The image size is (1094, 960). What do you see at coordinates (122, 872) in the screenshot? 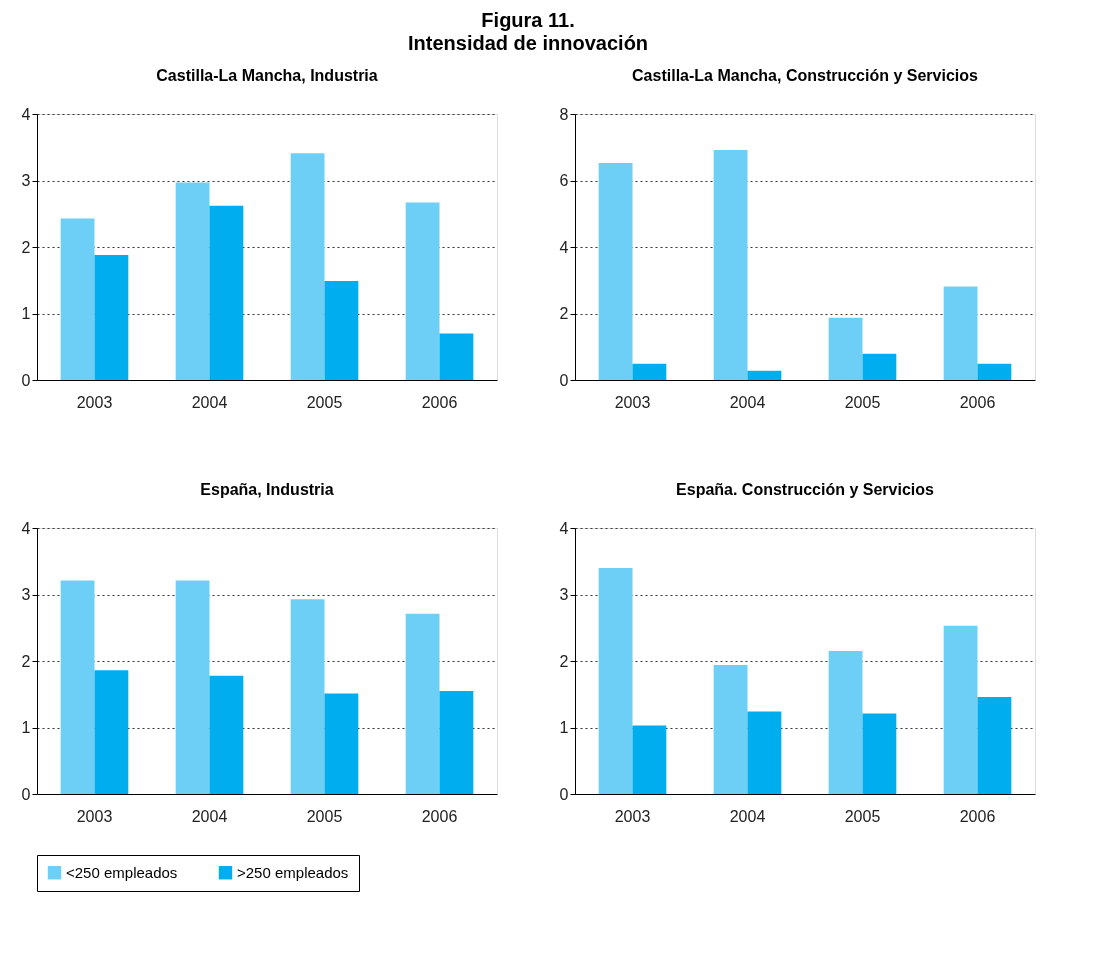
I see `legend-label: <250 empleados` at bounding box center [122, 872].